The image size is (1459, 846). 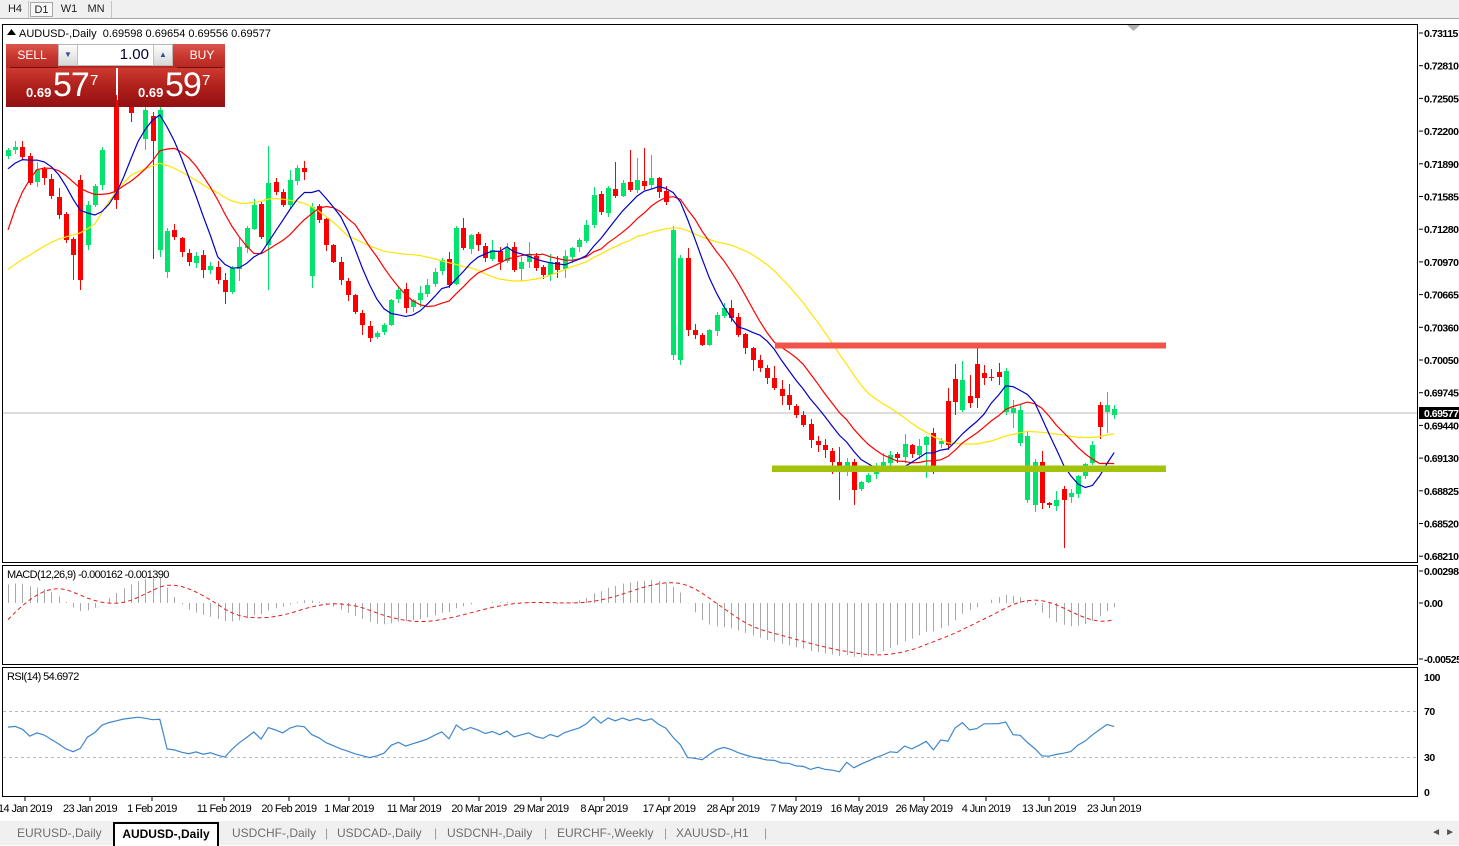 I want to click on svg-text: 100, so click(x=1432, y=678).